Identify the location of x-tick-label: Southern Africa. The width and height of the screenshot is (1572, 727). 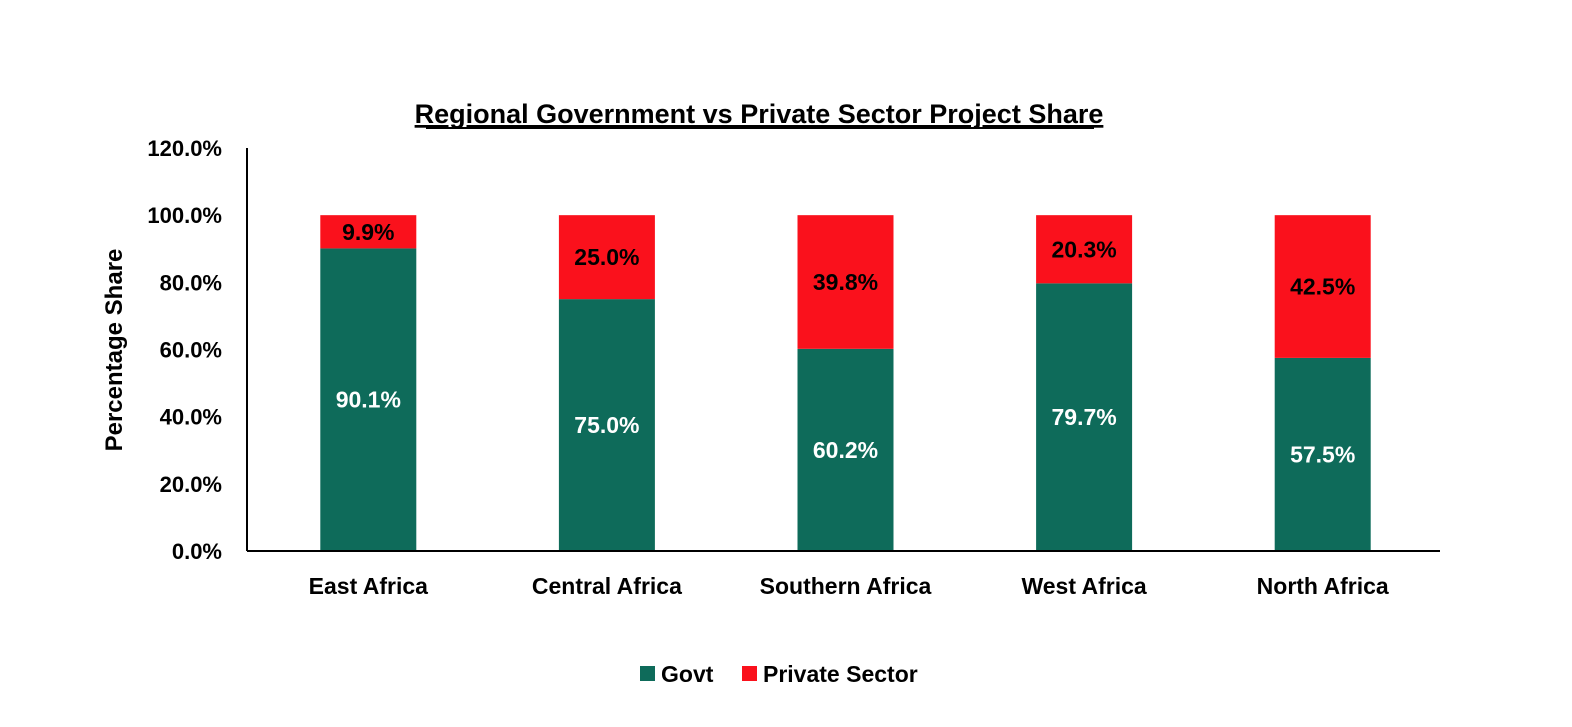
(846, 586).